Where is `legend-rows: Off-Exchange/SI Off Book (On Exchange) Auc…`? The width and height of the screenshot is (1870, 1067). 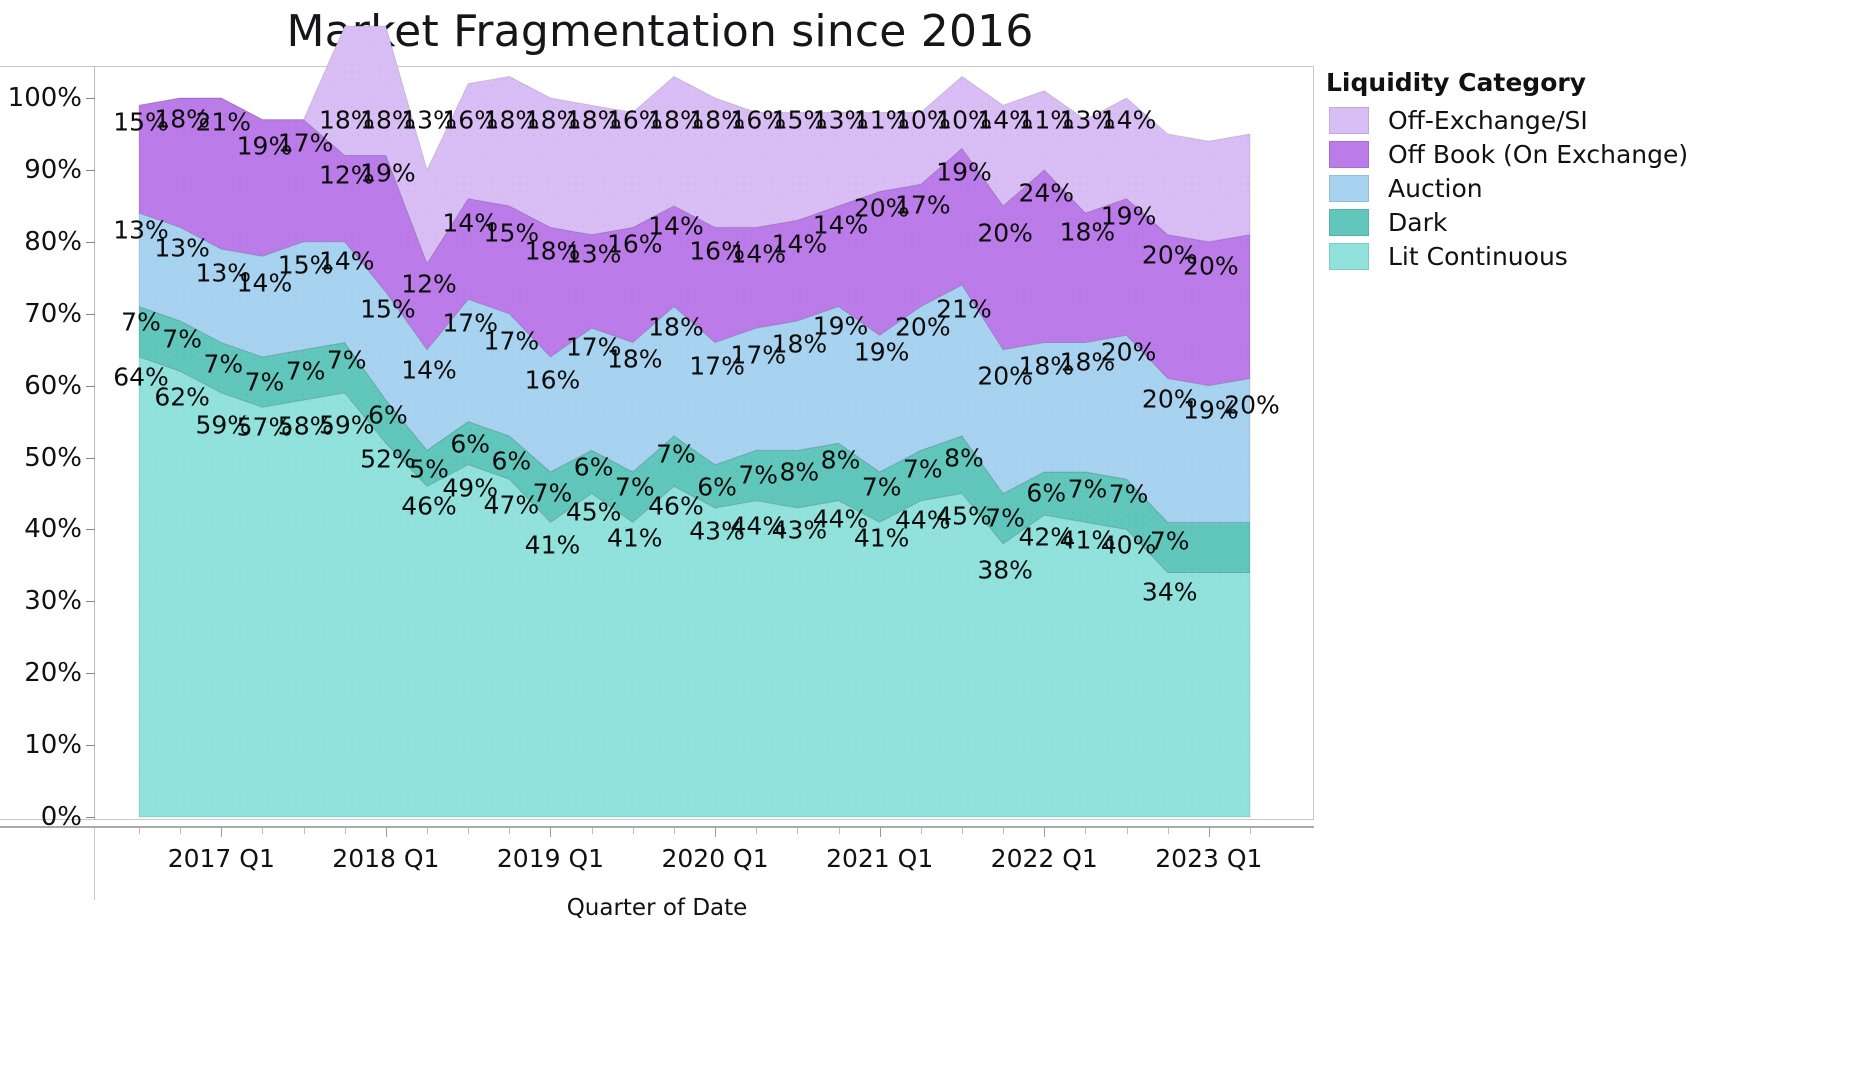
legend-rows: Off-Exchange/SI Off Book (On Exchange) Auc… is located at coordinates (1597, 188).